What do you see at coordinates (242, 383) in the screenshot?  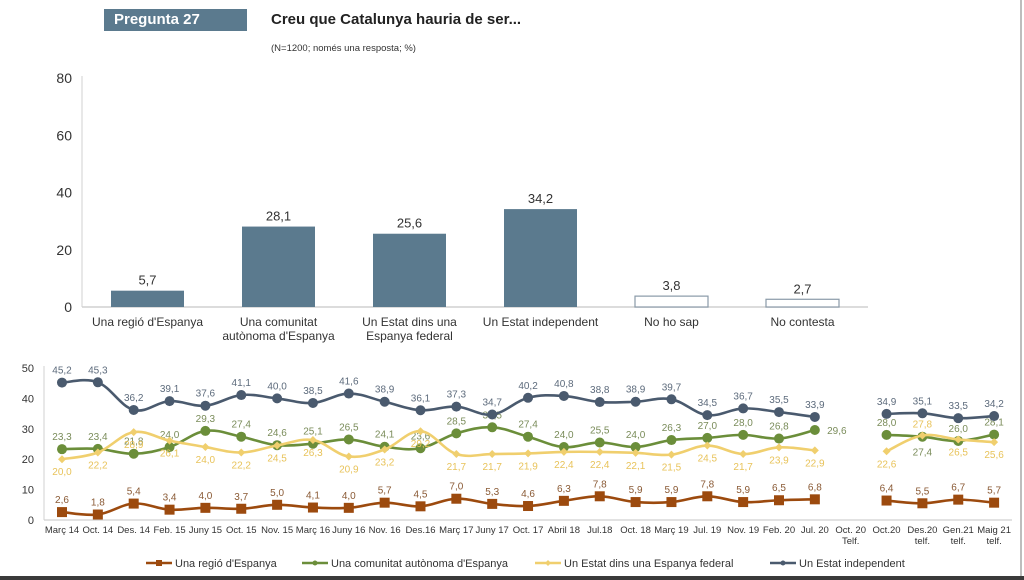 I see `data-point-label: 41,1` at bounding box center [242, 383].